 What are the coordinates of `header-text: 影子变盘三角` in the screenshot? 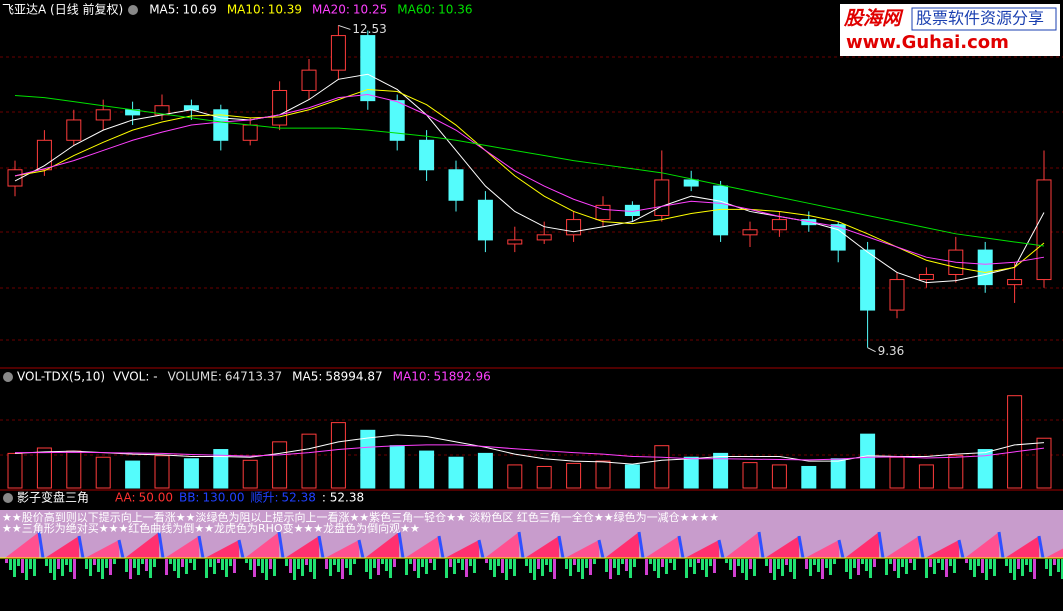 It's located at (53, 497).